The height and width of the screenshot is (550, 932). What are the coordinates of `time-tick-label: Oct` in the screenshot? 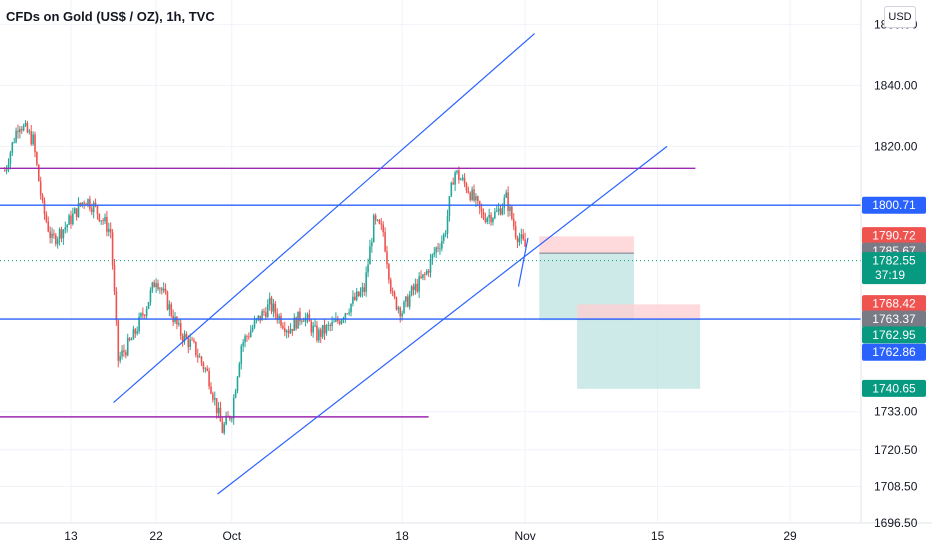 It's located at (231, 536).